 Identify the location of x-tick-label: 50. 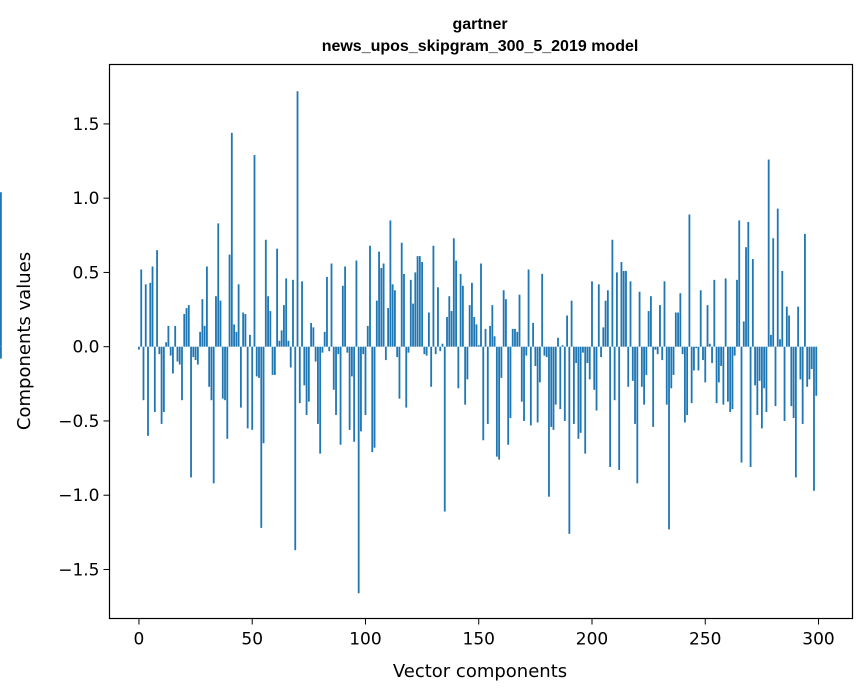
(252, 640).